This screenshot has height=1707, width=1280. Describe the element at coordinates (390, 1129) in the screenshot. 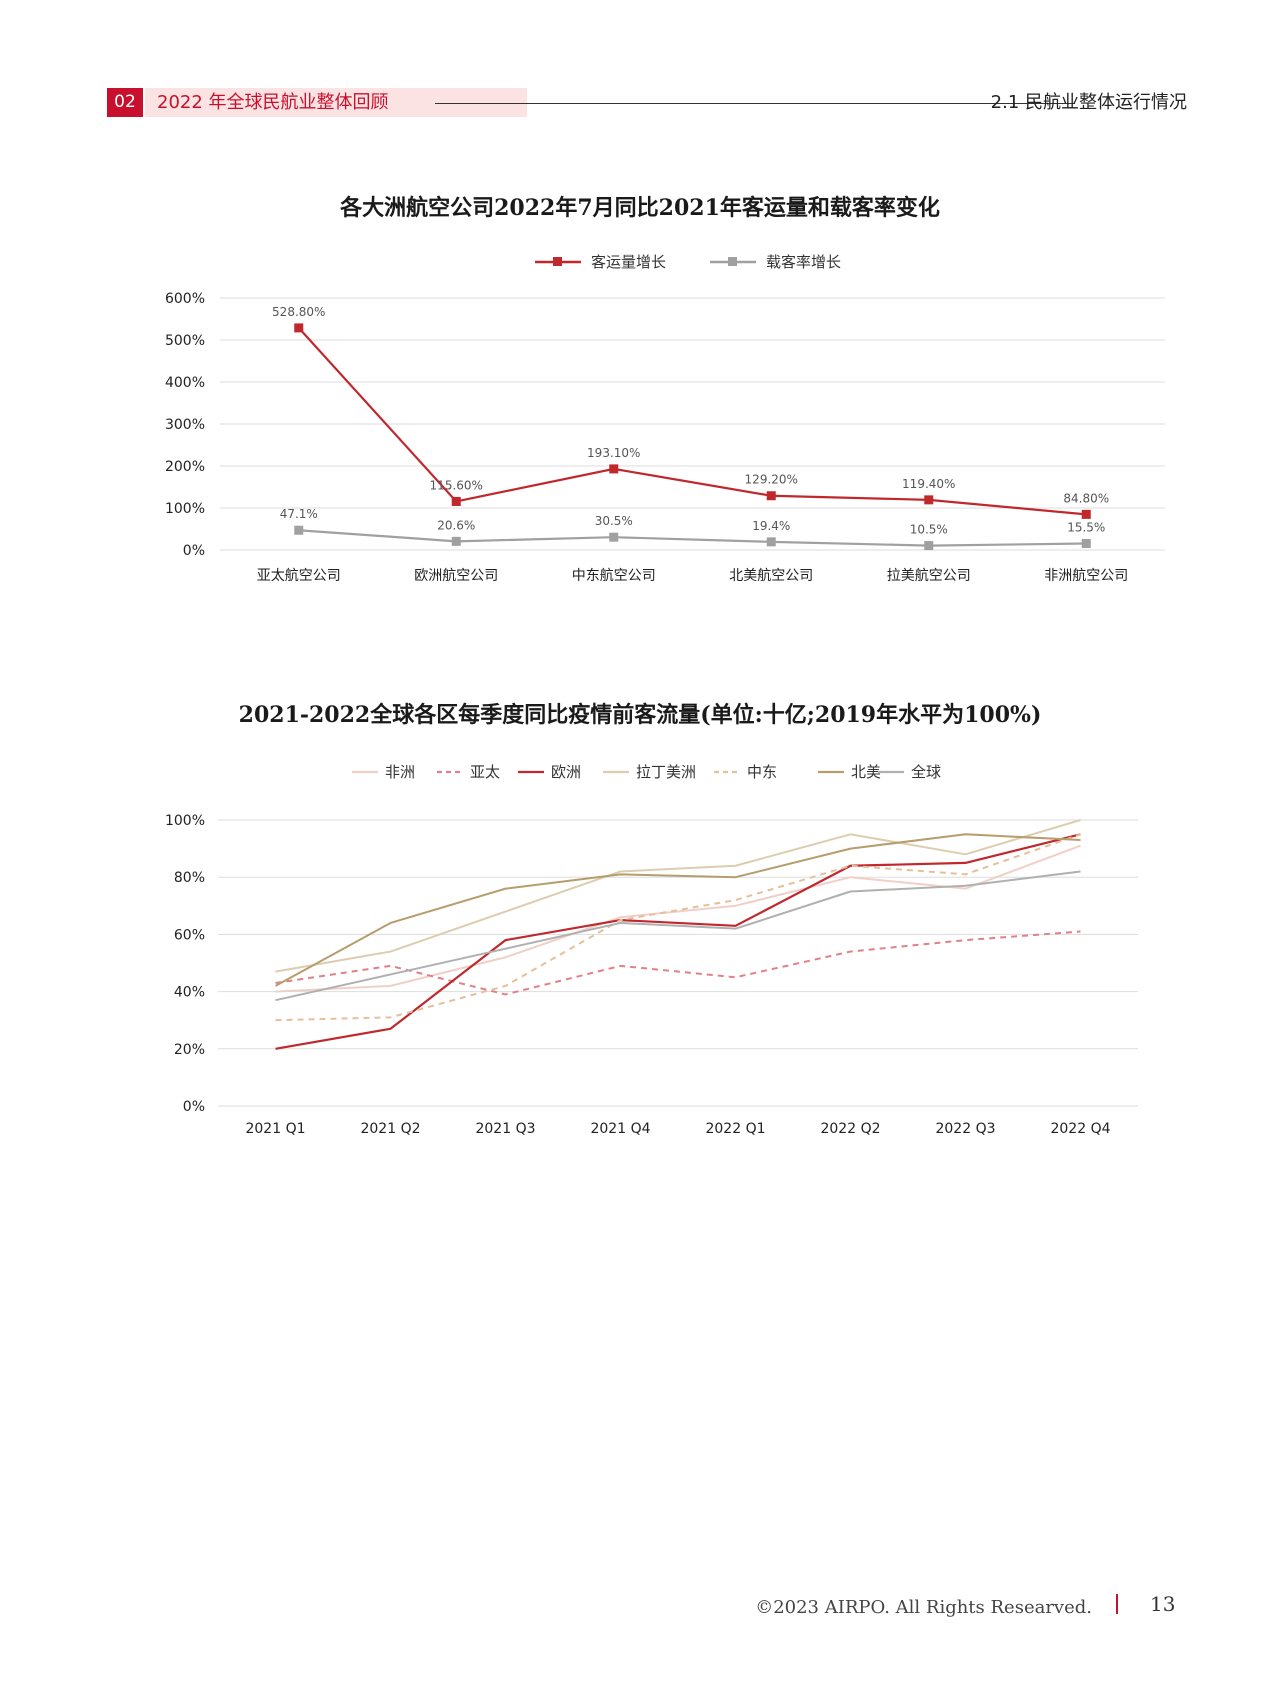

I see `x-tick-label: 2021 Q2` at that location.